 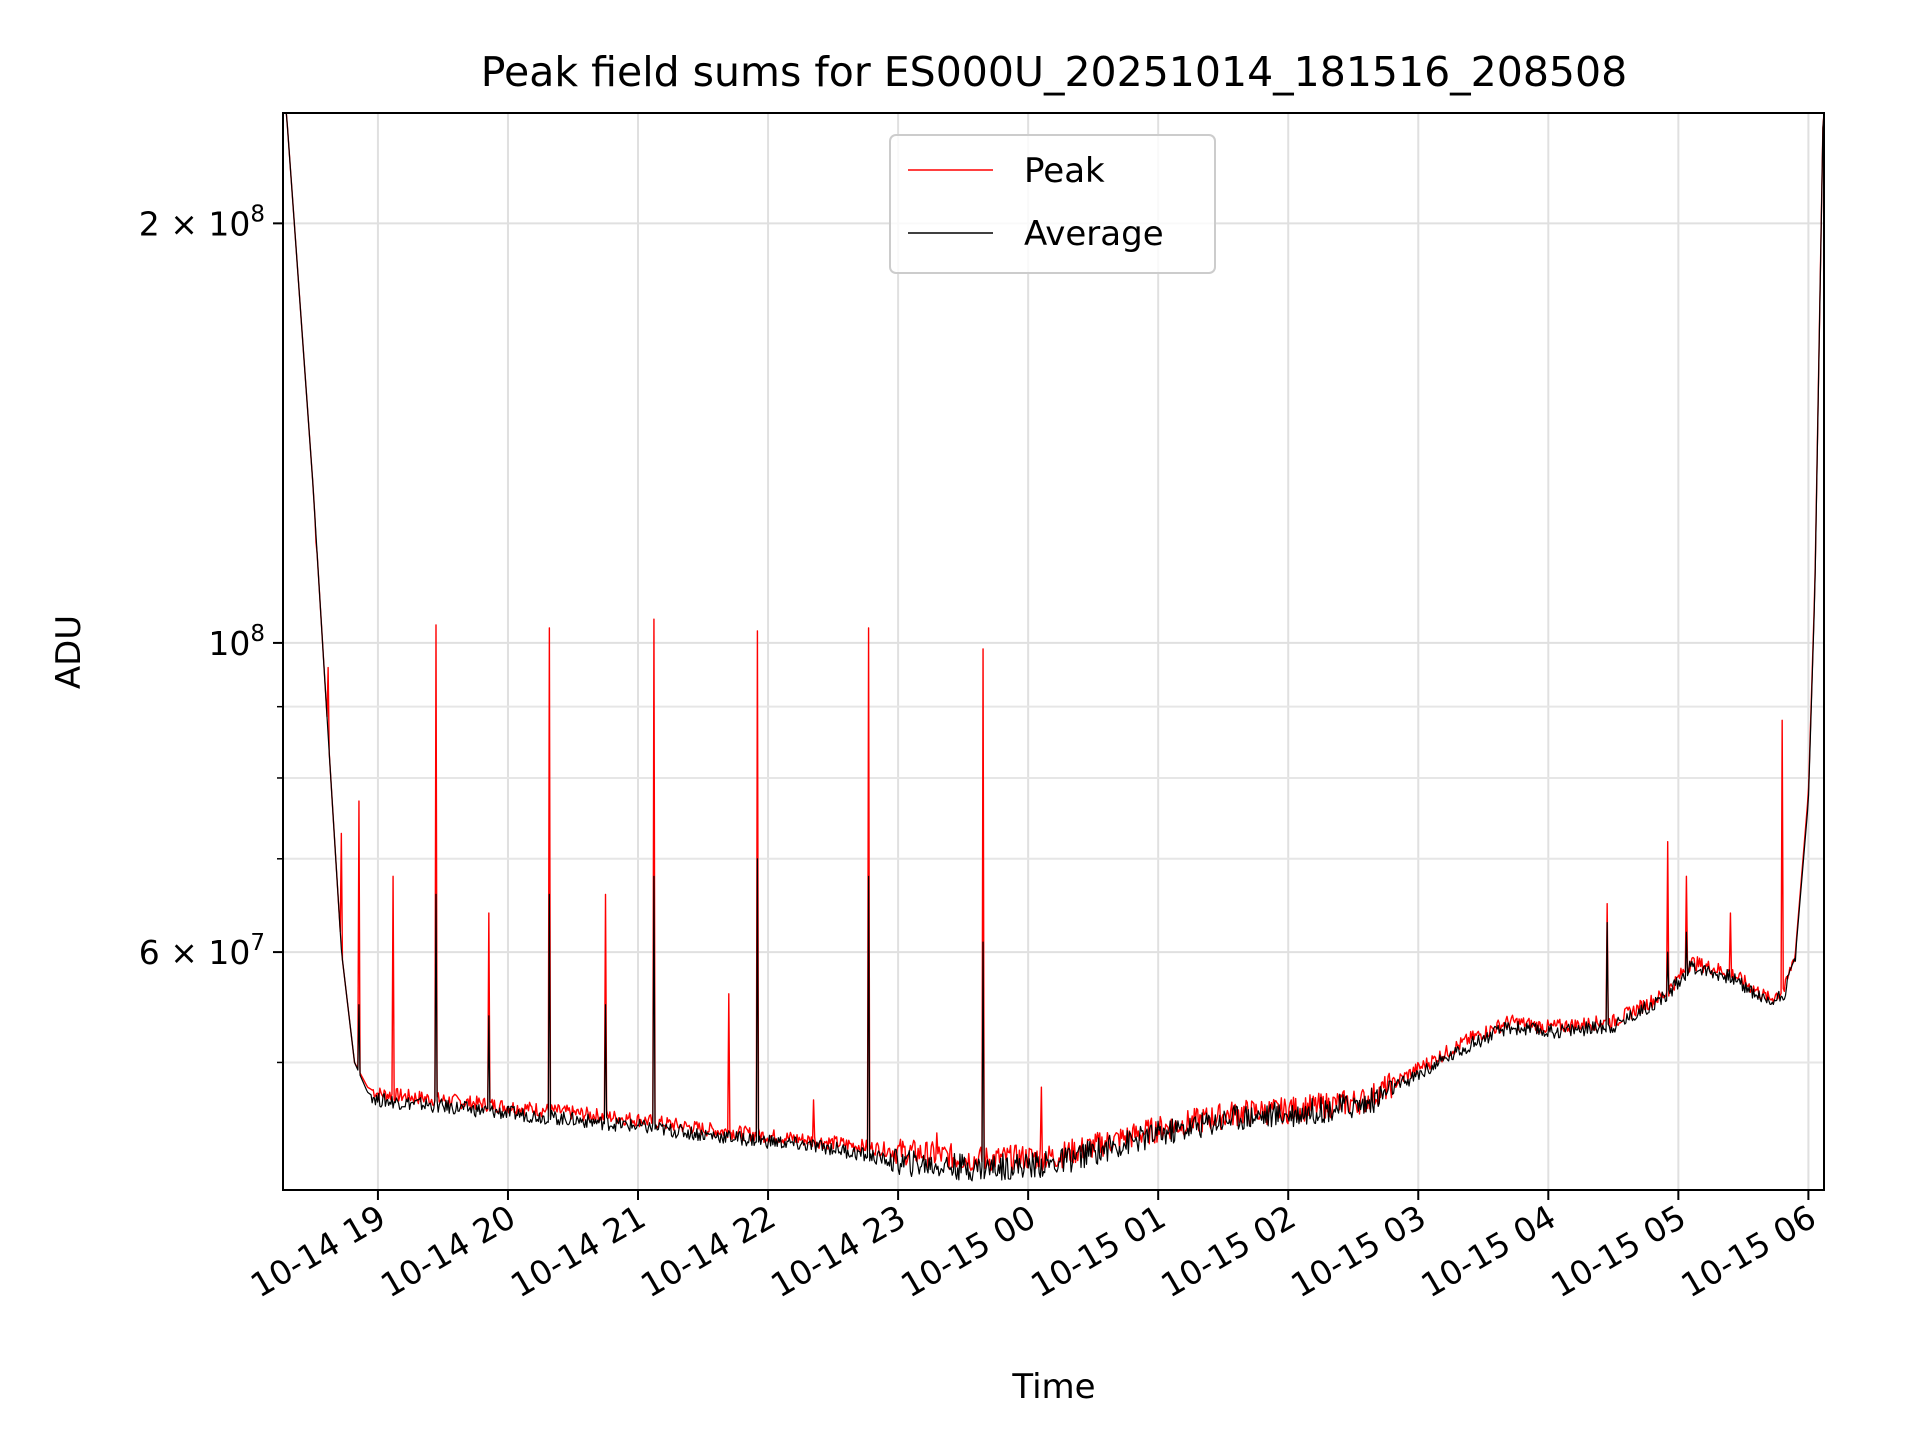 What do you see at coordinates (1094, 234) in the screenshot?
I see `legend-average-label: Average` at bounding box center [1094, 234].